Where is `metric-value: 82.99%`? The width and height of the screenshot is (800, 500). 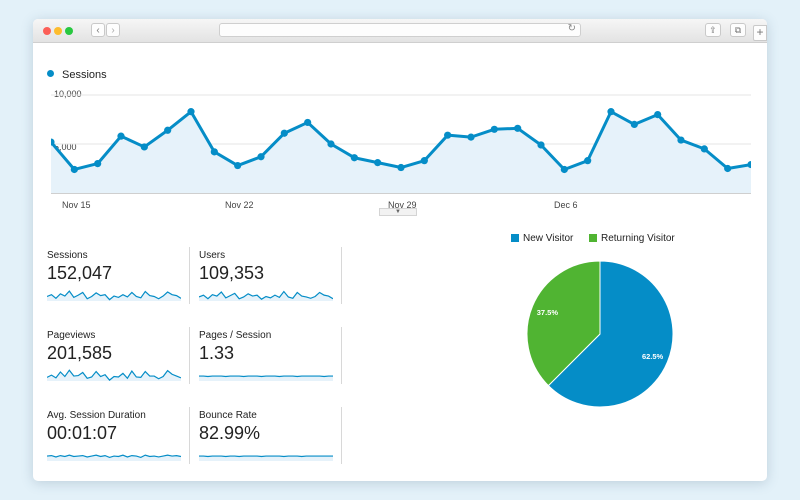
metric-value: 82.99% is located at coordinates (230, 433).